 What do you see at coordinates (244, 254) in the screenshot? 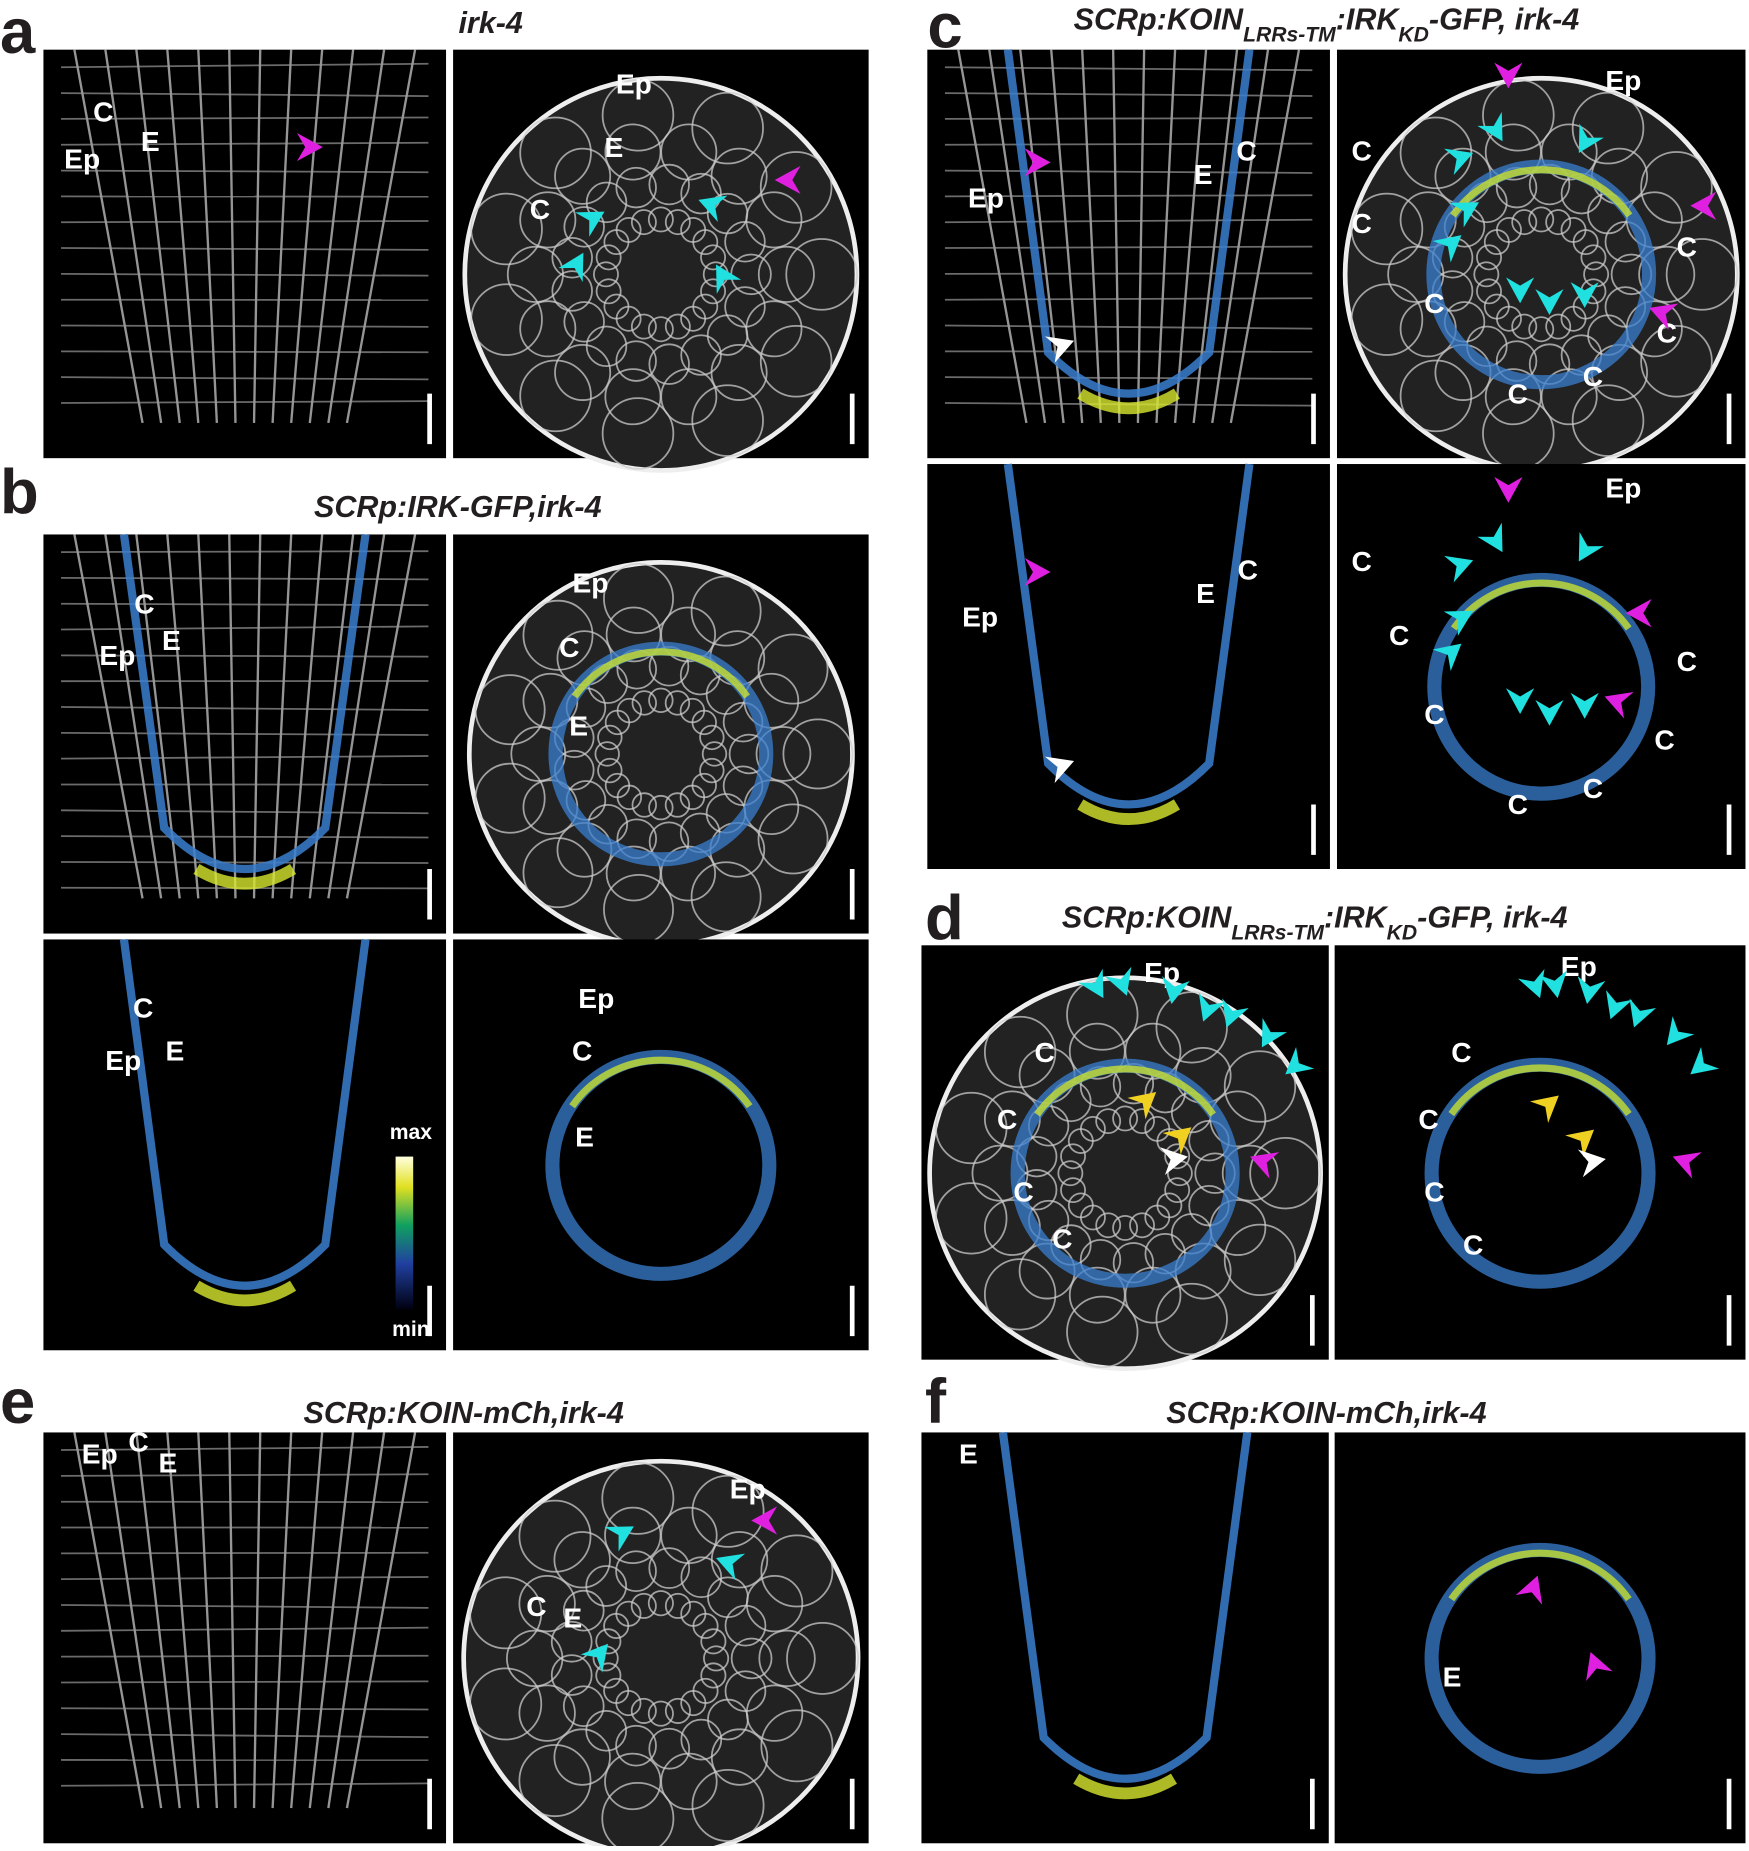
I see `micrograph: C Ep E` at bounding box center [244, 254].